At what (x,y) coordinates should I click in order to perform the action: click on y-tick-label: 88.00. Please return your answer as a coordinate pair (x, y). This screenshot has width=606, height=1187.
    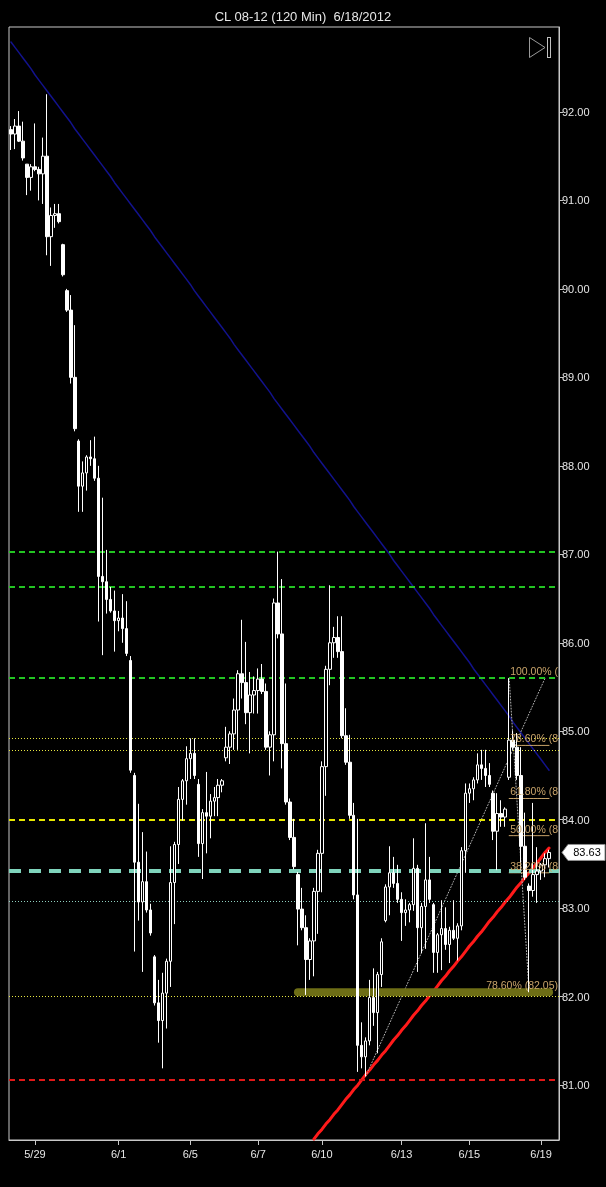
    Looking at the image, I should click on (576, 465).